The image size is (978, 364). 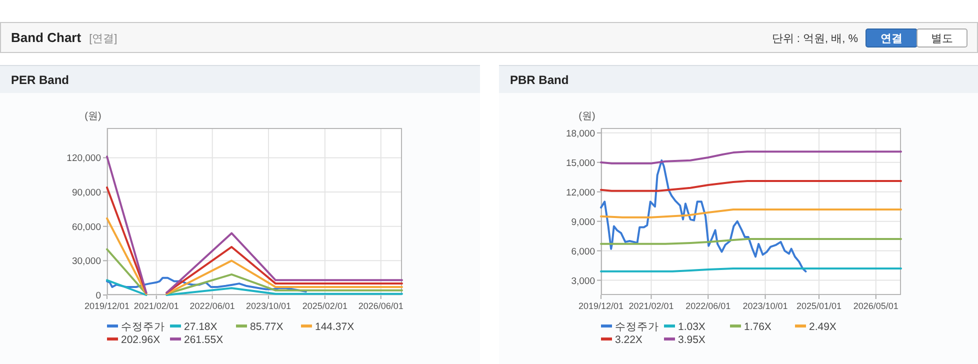 What do you see at coordinates (875, 306) in the screenshot?
I see `x-tick-label: 2026/05/01` at bounding box center [875, 306].